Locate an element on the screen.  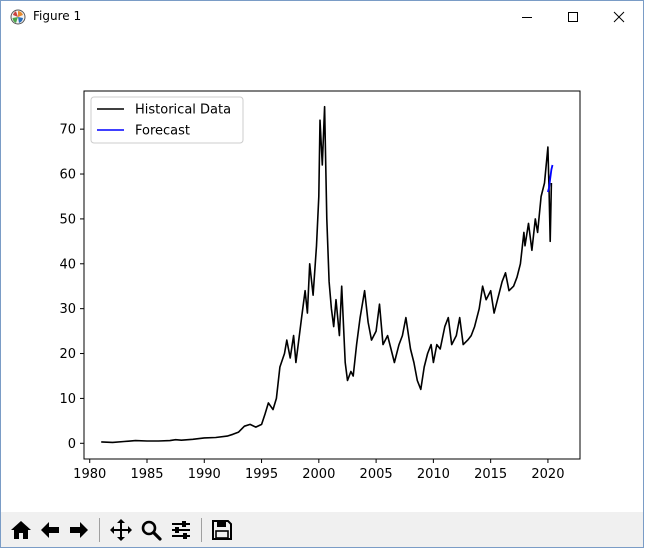
configure-subplots-button is located at coordinates (181, 530).